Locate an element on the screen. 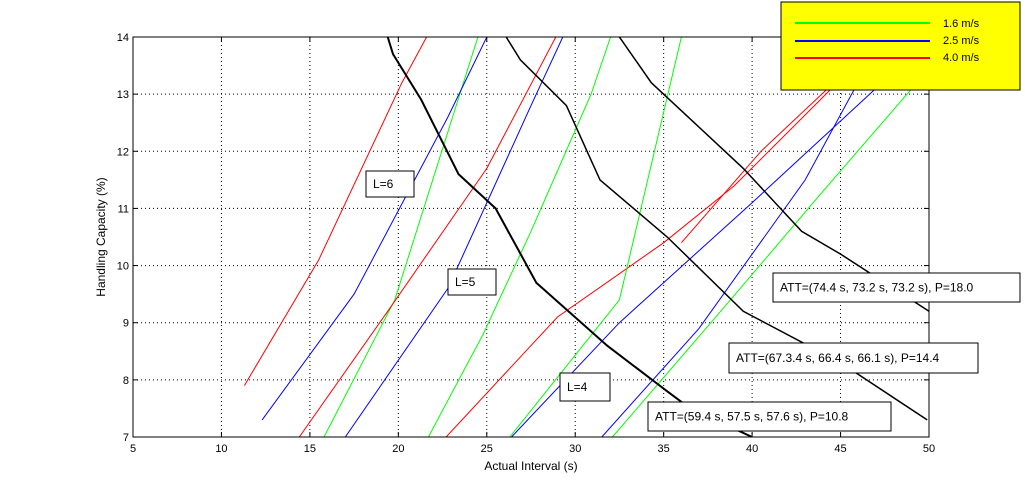 The image size is (1025, 492). annotation-text: ATT=(74.4 s, 73.2 s, 73.2 s), P=18.0 is located at coordinates (877, 288).